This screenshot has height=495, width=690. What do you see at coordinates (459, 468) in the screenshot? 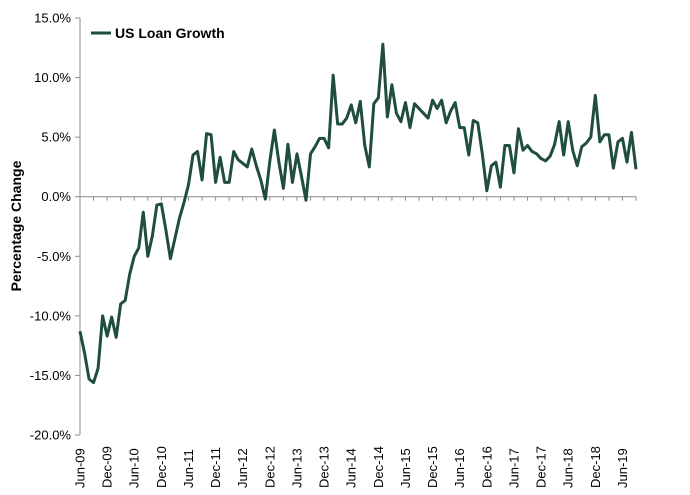
I see `x-tick-label: Jun-16` at bounding box center [459, 468].